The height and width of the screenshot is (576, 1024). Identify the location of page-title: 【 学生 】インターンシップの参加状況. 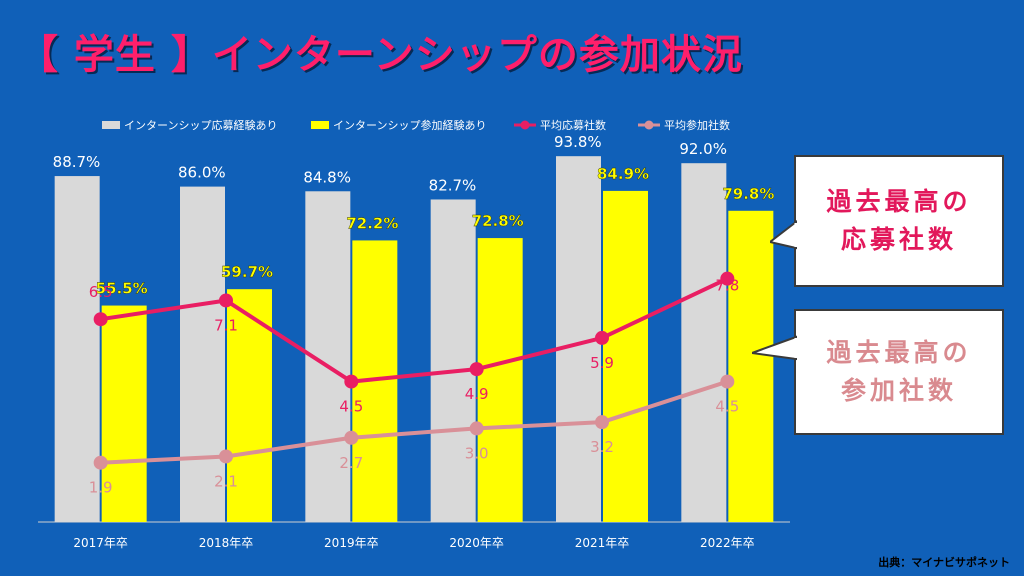
(380, 55).